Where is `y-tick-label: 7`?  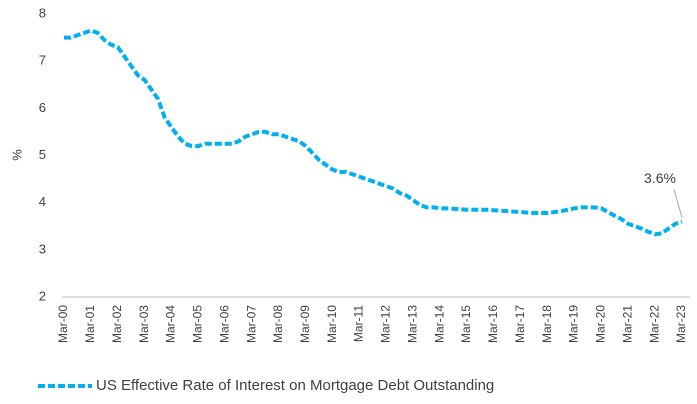
y-tick-label: 7 is located at coordinates (42, 60).